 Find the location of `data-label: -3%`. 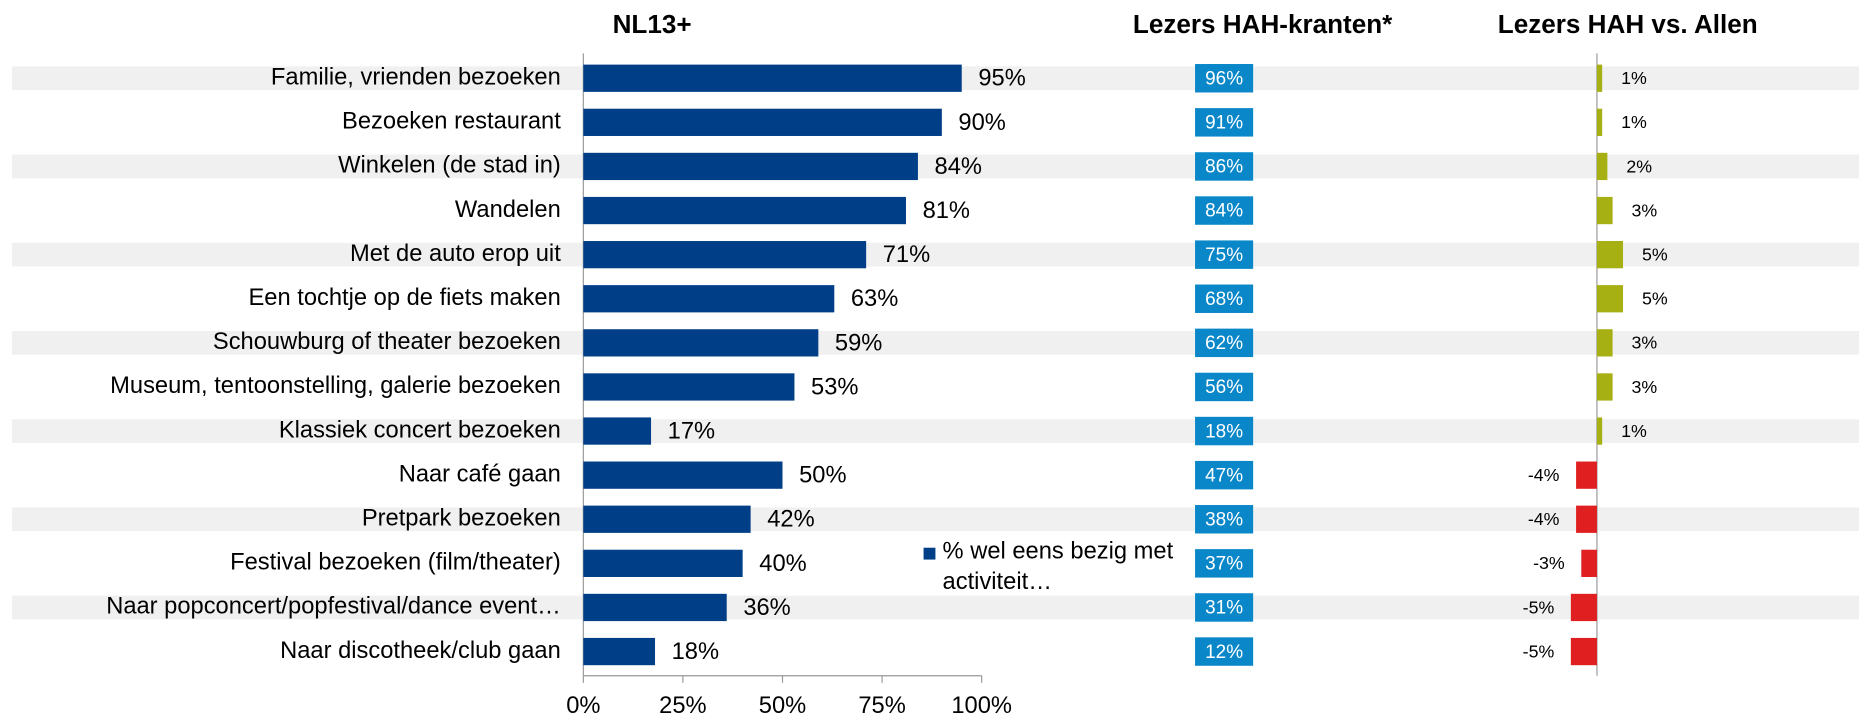

data-label: -3% is located at coordinates (1549, 563).